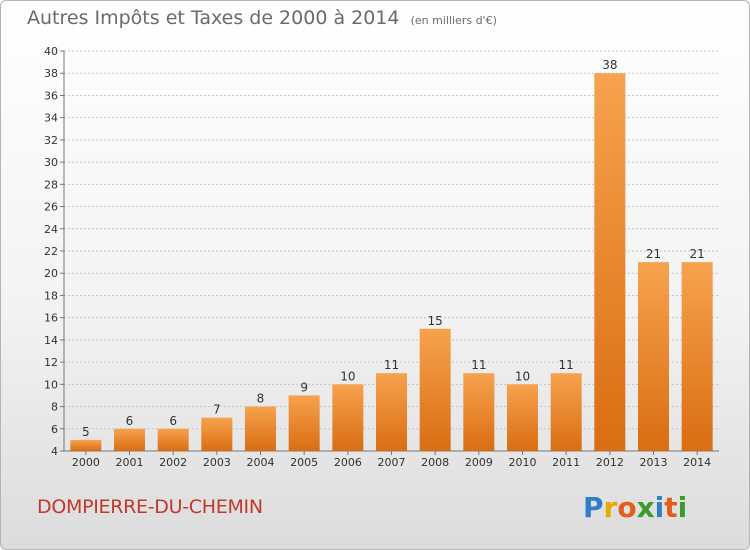  I want to click on value-label-2012: 38, so click(609, 65).